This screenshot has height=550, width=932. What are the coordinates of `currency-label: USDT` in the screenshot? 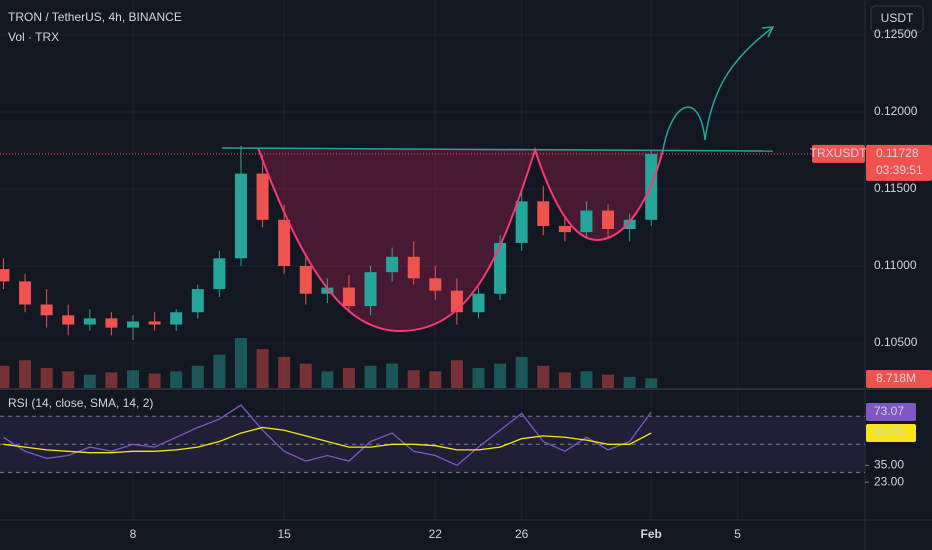 It's located at (897, 18).